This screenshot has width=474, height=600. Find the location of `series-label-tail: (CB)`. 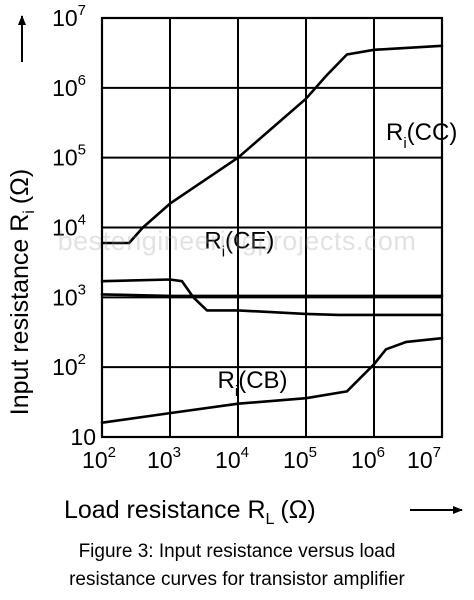

series-label-tail: (CB) is located at coordinates (262, 380).